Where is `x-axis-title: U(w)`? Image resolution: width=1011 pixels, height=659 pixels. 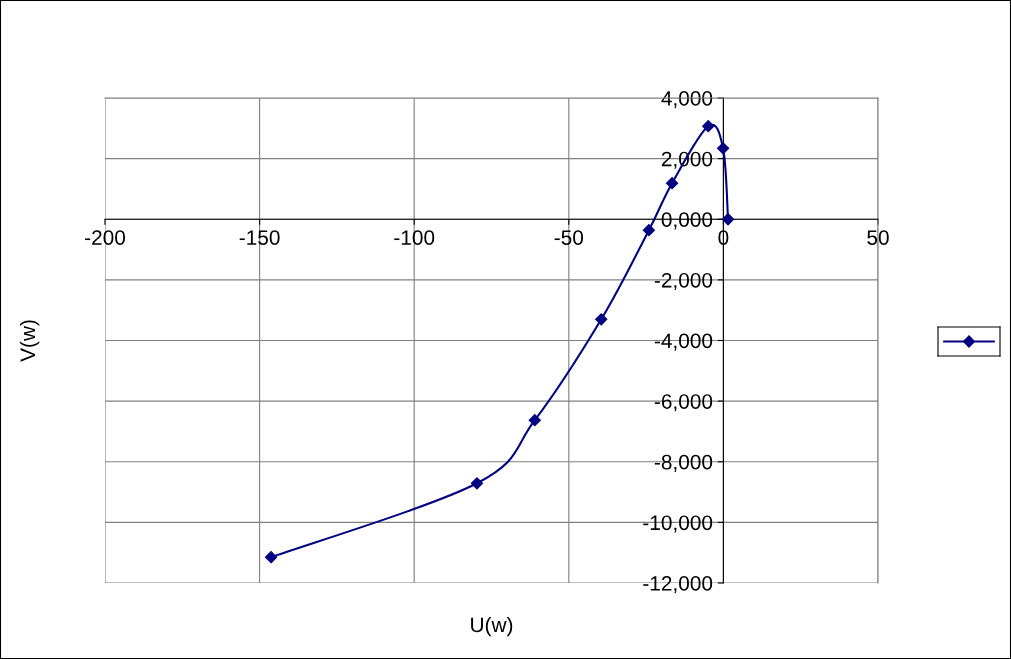 x-axis-title: U(w) is located at coordinates (492, 626).